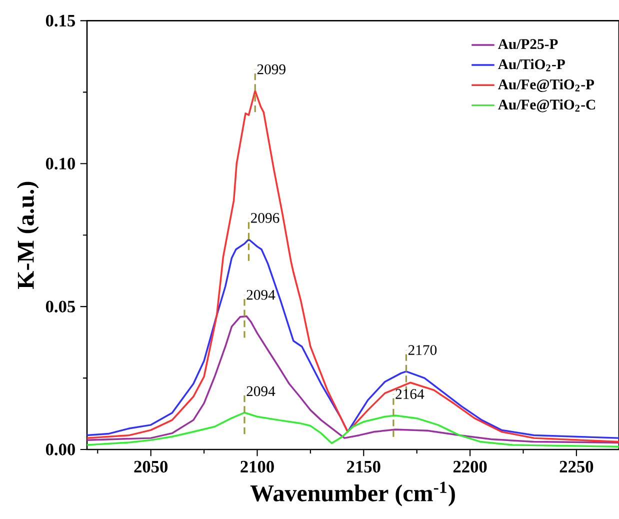 The width and height of the screenshot is (619, 519). I want to click on annotation: 2170, so click(422, 350).